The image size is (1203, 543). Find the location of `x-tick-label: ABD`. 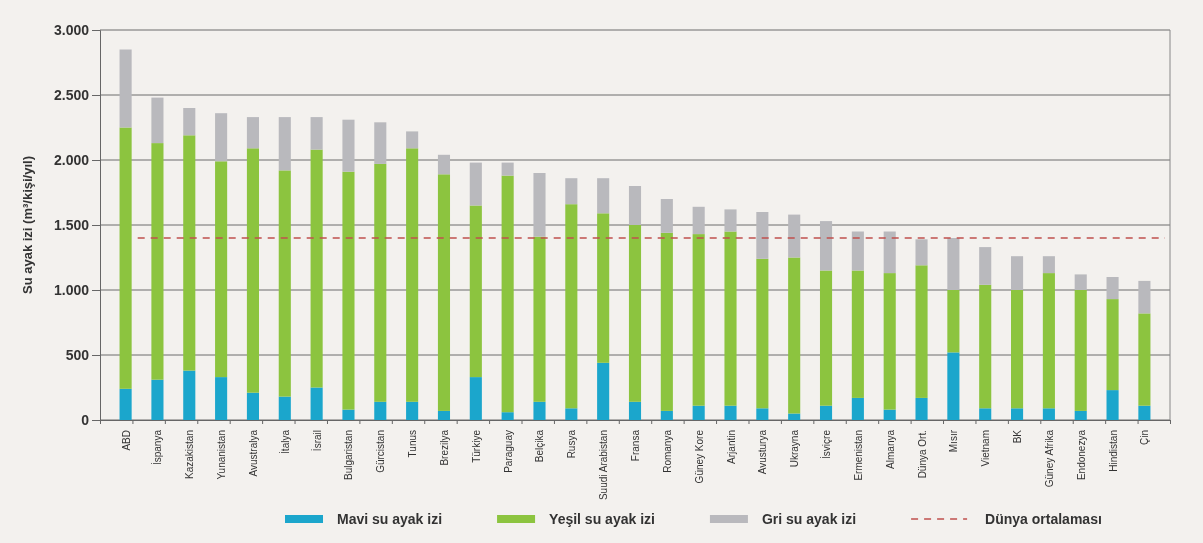

x-tick-label: ABD is located at coordinates (126, 440).